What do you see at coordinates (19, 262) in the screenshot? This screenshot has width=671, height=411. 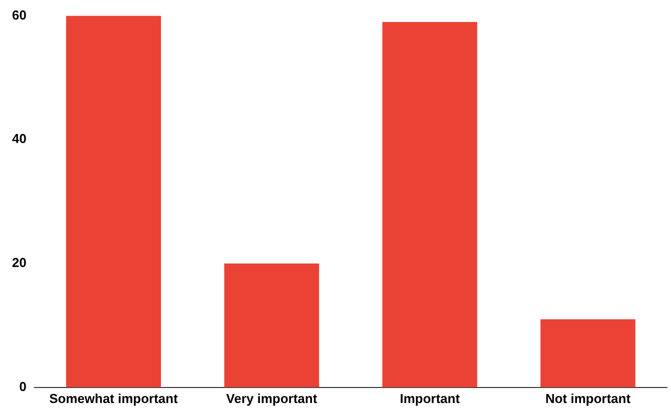 I see `y-tick-label: 20` at bounding box center [19, 262].